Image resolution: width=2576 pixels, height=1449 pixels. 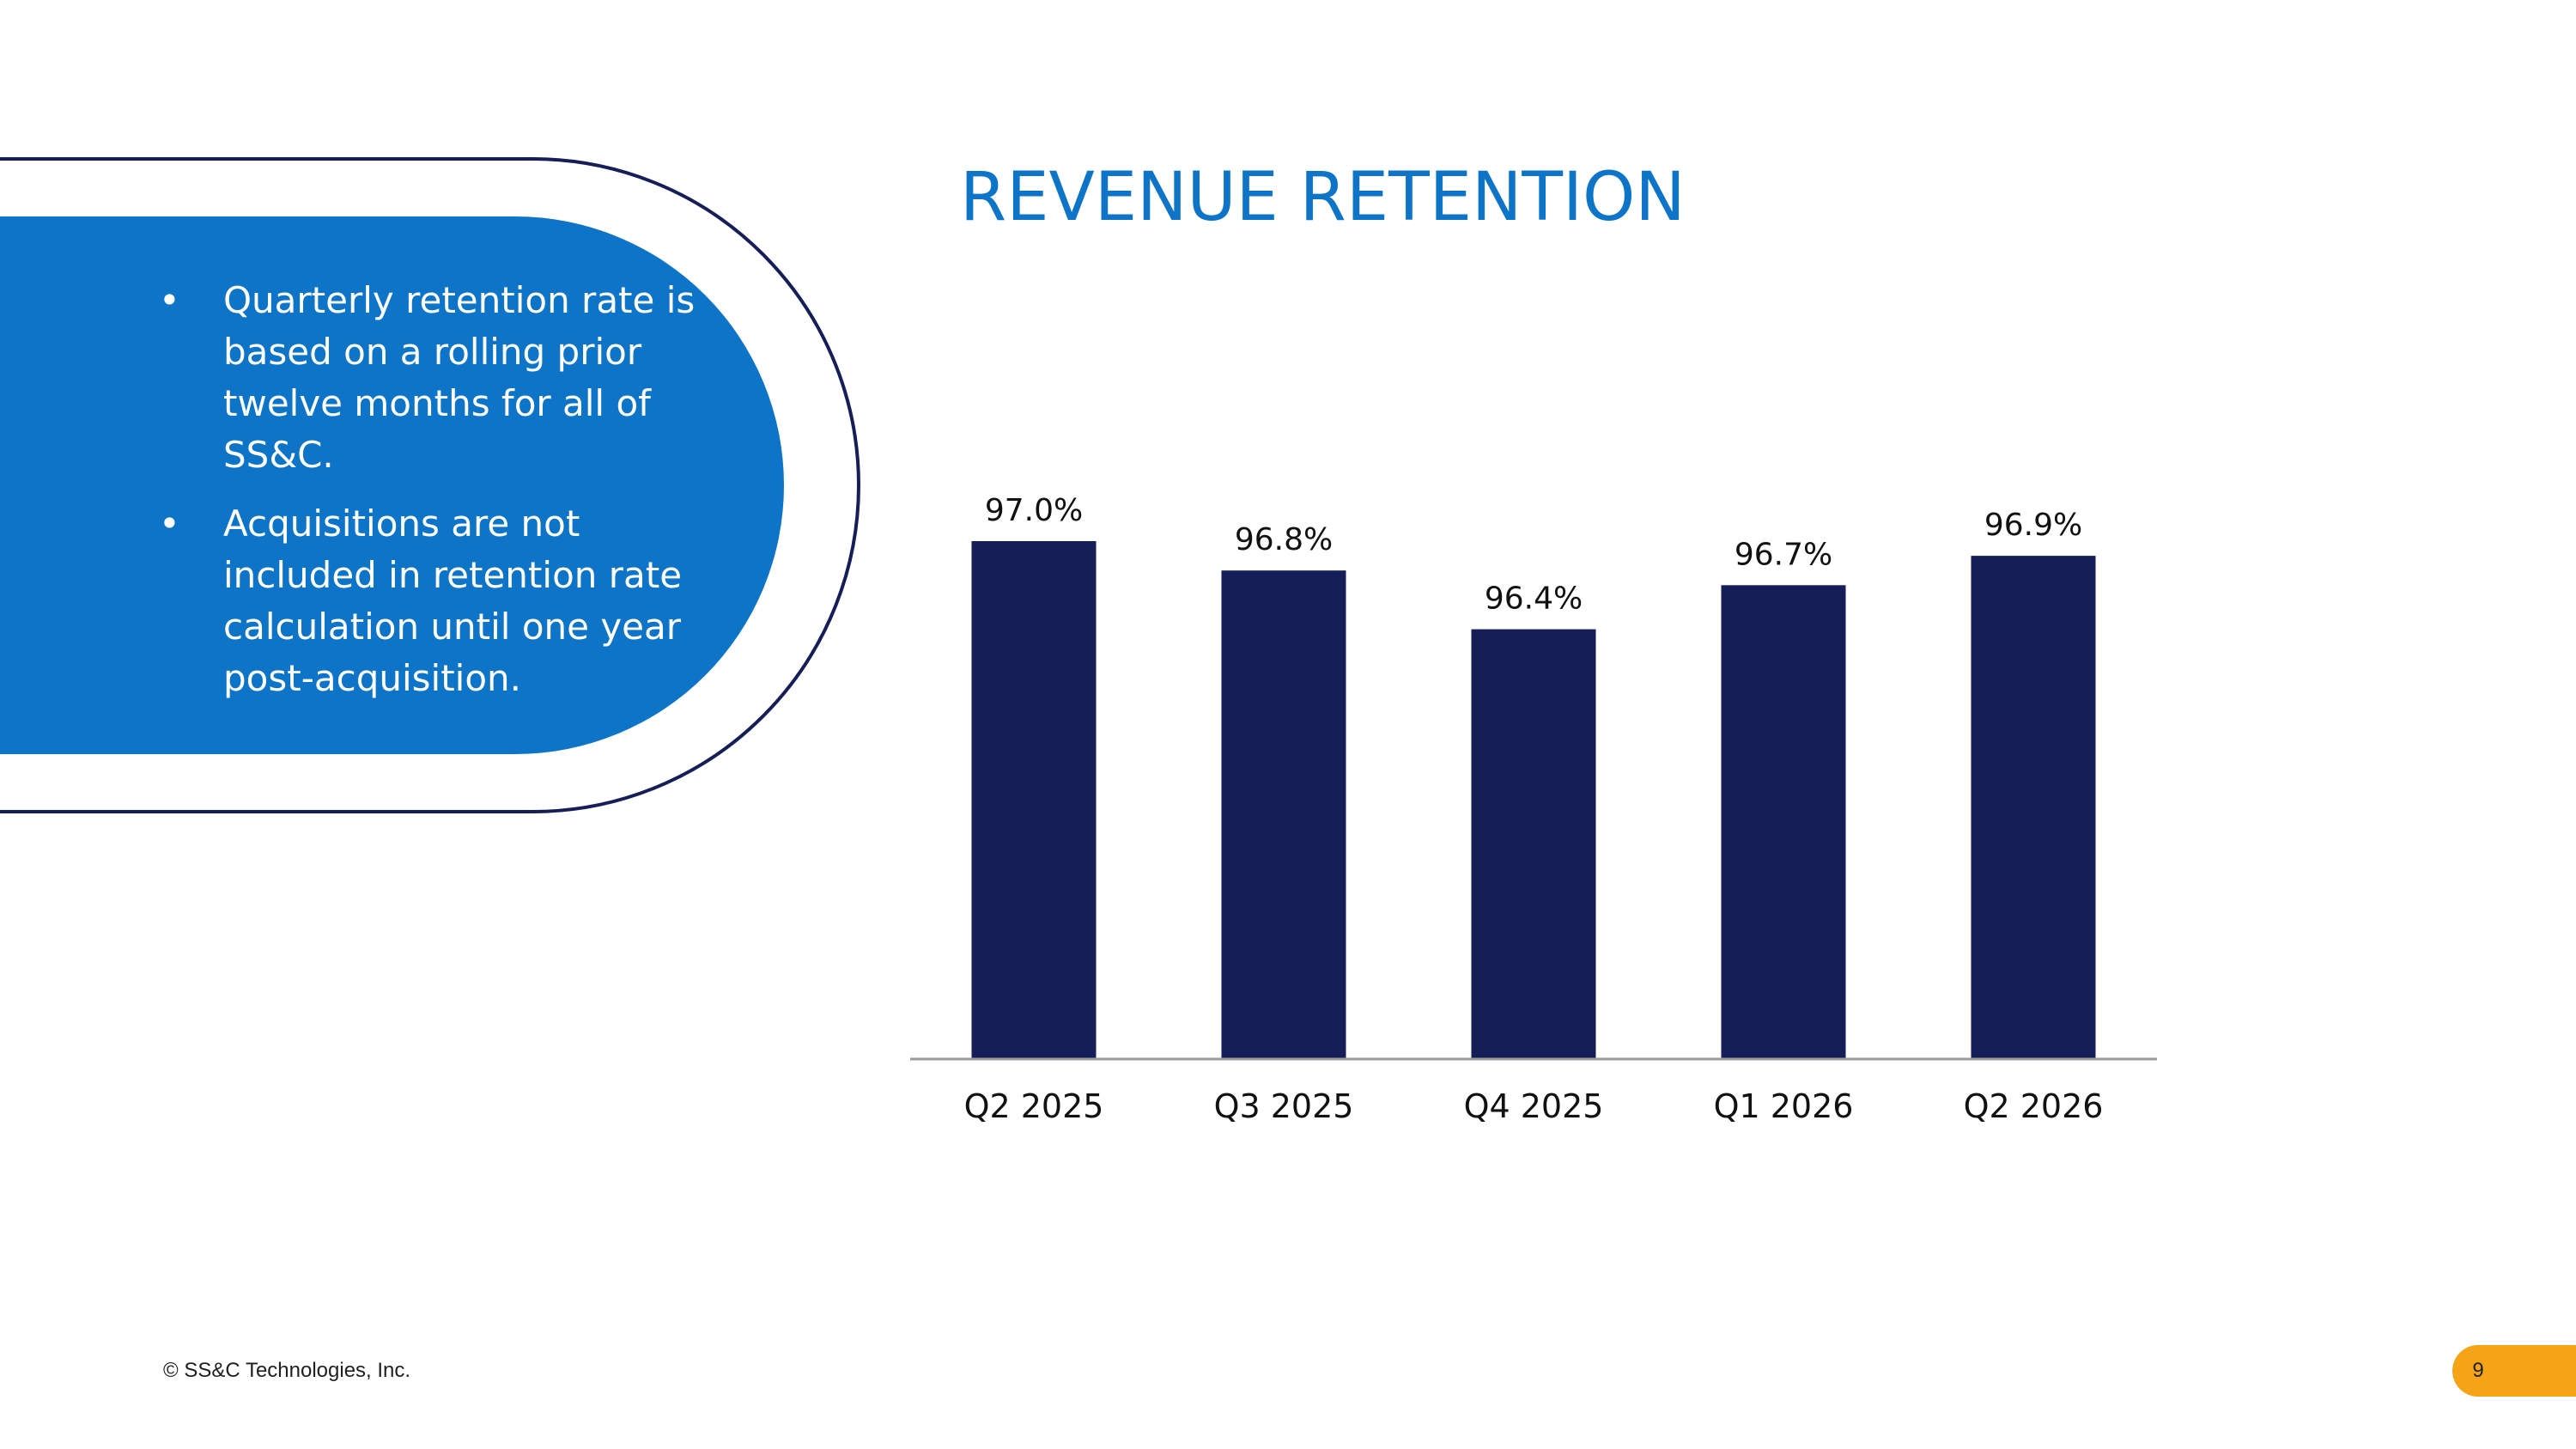 I want to click on data-label: 96.9%, so click(x=2033, y=525).